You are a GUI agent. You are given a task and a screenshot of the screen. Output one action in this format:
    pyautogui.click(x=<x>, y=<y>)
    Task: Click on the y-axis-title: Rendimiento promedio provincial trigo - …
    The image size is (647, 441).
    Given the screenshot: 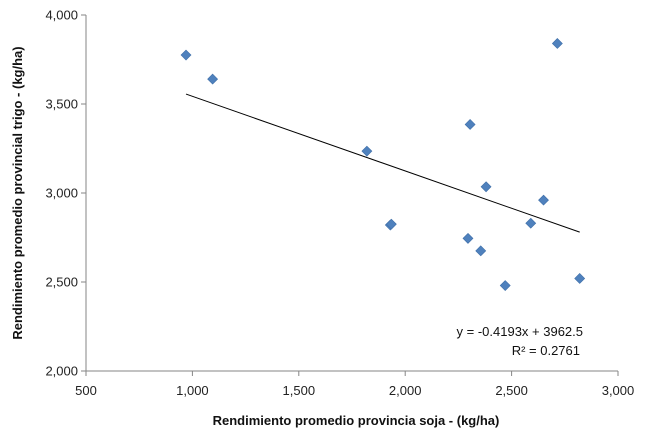 What is the action you would take?
    pyautogui.click(x=17, y=192)
    